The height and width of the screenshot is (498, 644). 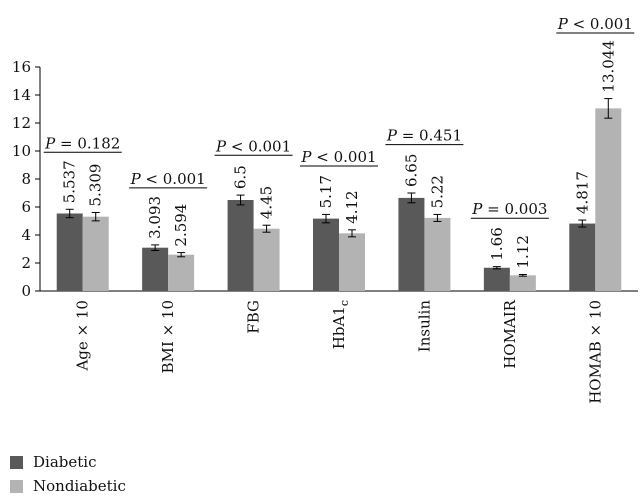 What do you see at coordinates (26, 179) in the screenshot?
I see `y-tick-label: 8` at bounding box center [26, 179].